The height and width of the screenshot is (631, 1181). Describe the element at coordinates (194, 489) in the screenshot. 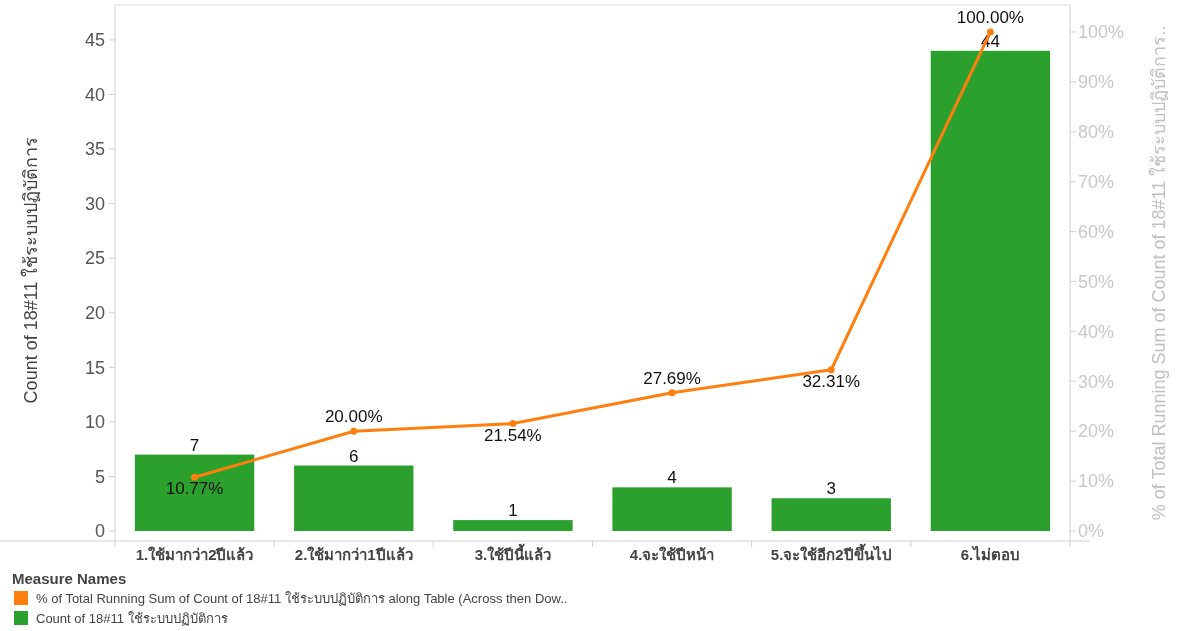

I see `data-label: 10.77%` at that location.